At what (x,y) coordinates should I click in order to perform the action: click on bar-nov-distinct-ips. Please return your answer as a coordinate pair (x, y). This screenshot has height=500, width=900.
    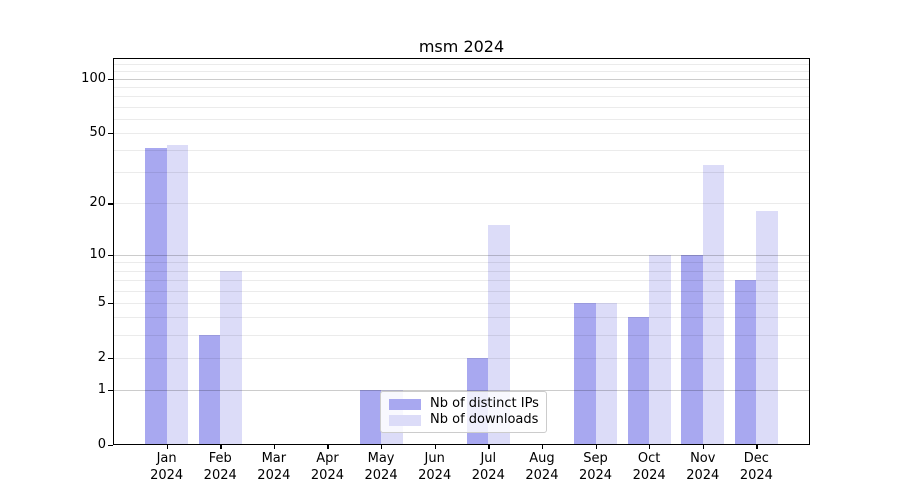
    Looking at the image, I should click on (692, 349).